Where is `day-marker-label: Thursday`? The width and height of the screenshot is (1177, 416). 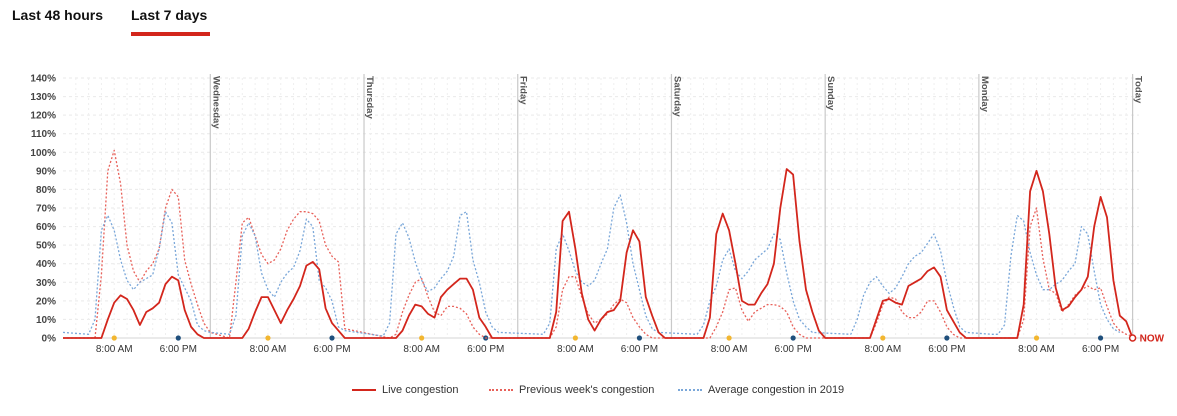 day-marker-label: Thursday is located at coordinates (369, 97).